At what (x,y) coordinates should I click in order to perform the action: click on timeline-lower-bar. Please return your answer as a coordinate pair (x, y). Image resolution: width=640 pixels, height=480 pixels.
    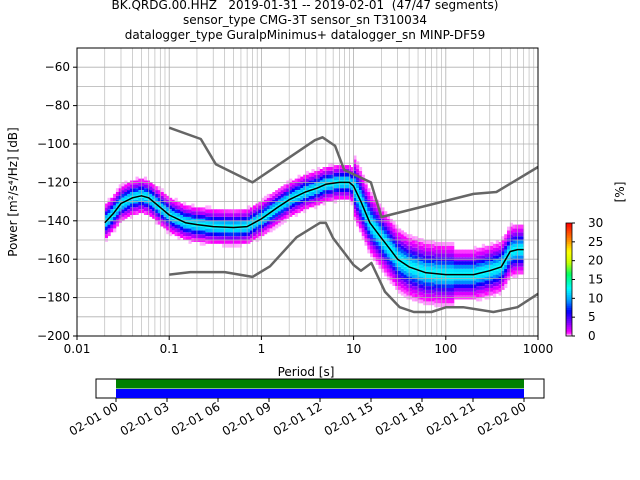
    Looking at the image, I should click on (320, 393).